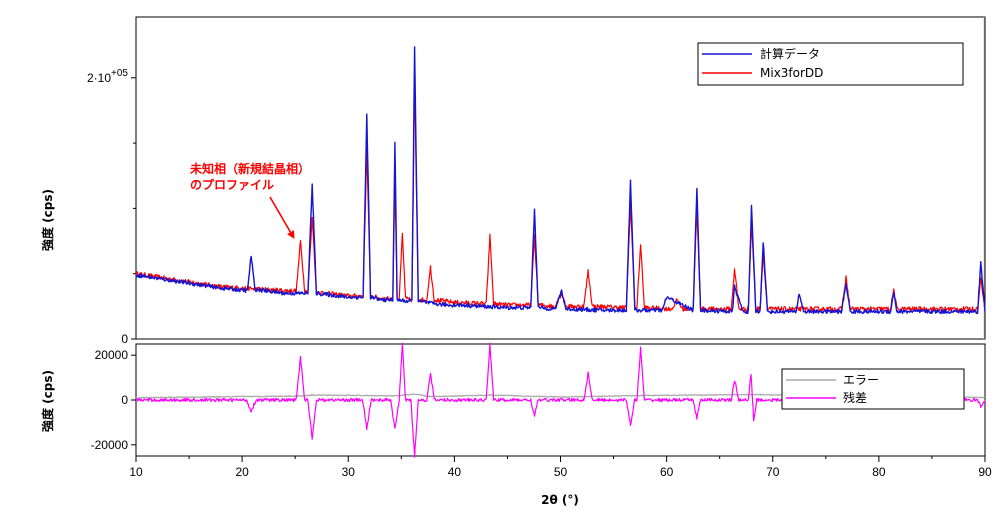 The image size is (1000, 519). Describe the element at coordinates (561, 472) in the screenshot. I see `x-tick-label-50: 50` at that location.